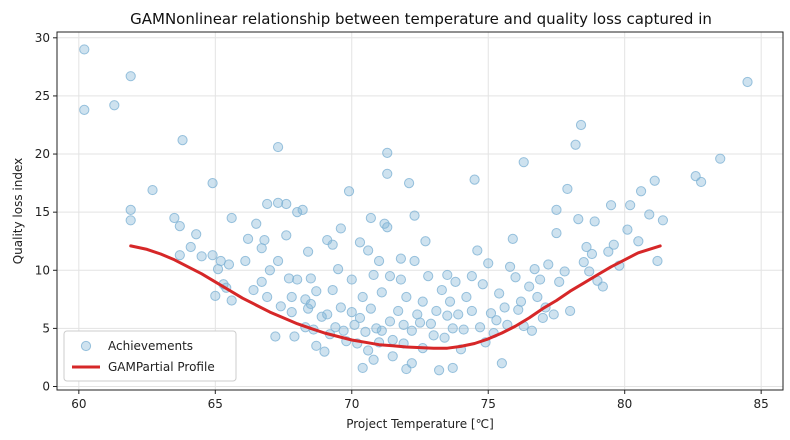 The height and width of the screenshot is (440, 790). Describe the element at coordinates (42, 96) in the screenshot. I see `y-tick-label: 25` at that location.